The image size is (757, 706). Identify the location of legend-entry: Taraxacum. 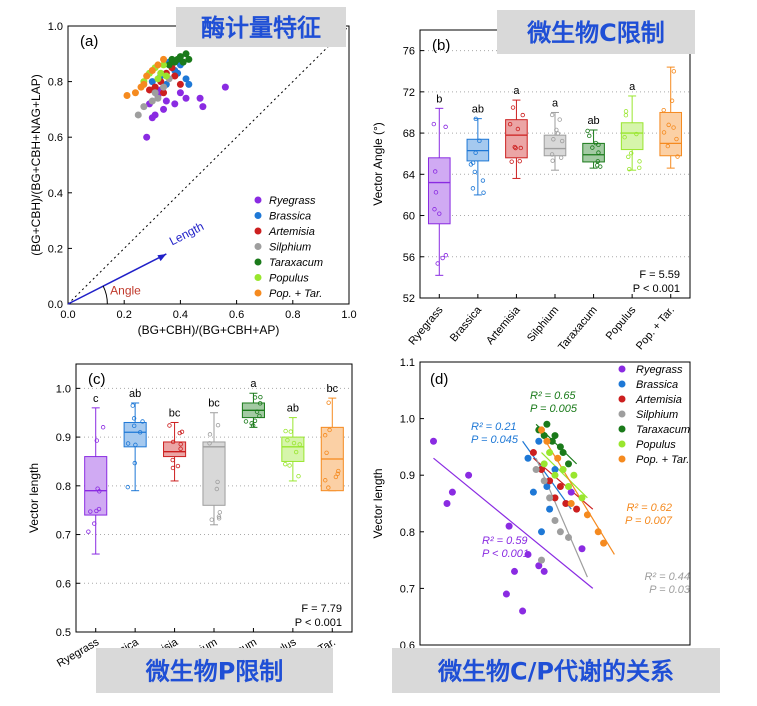
(663, 430).